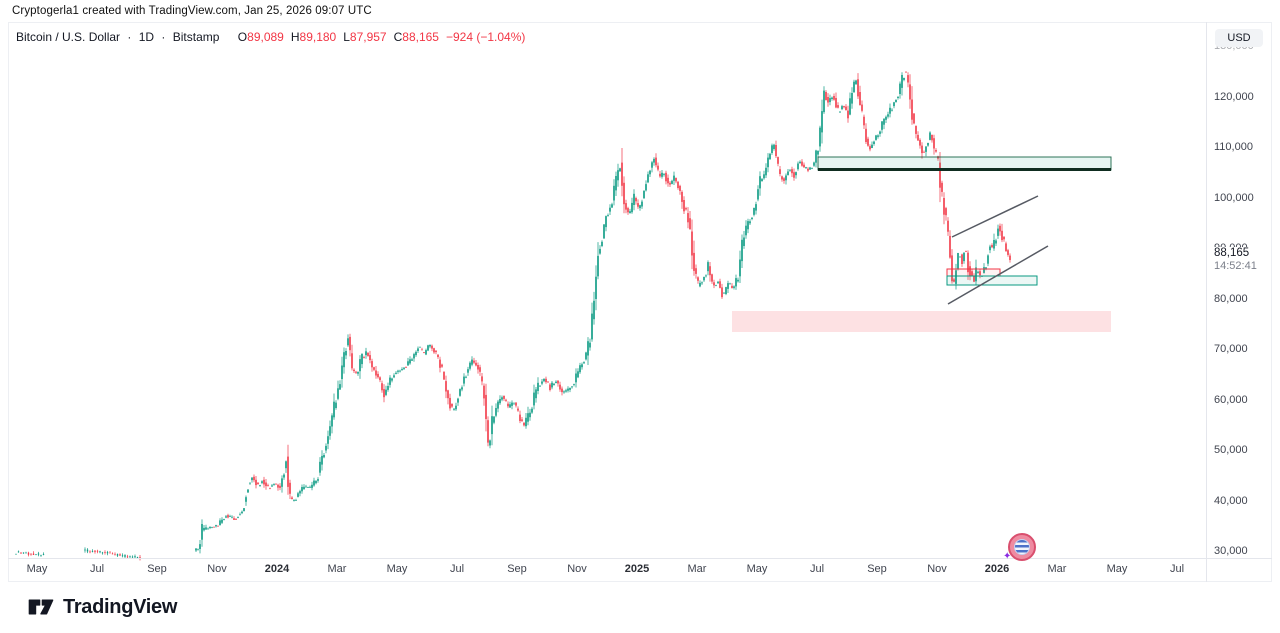 The width and height of the screenshot is (1280, 633). I want to click on last-price-label: 88,165 14:52:41, so click(1235, 259).